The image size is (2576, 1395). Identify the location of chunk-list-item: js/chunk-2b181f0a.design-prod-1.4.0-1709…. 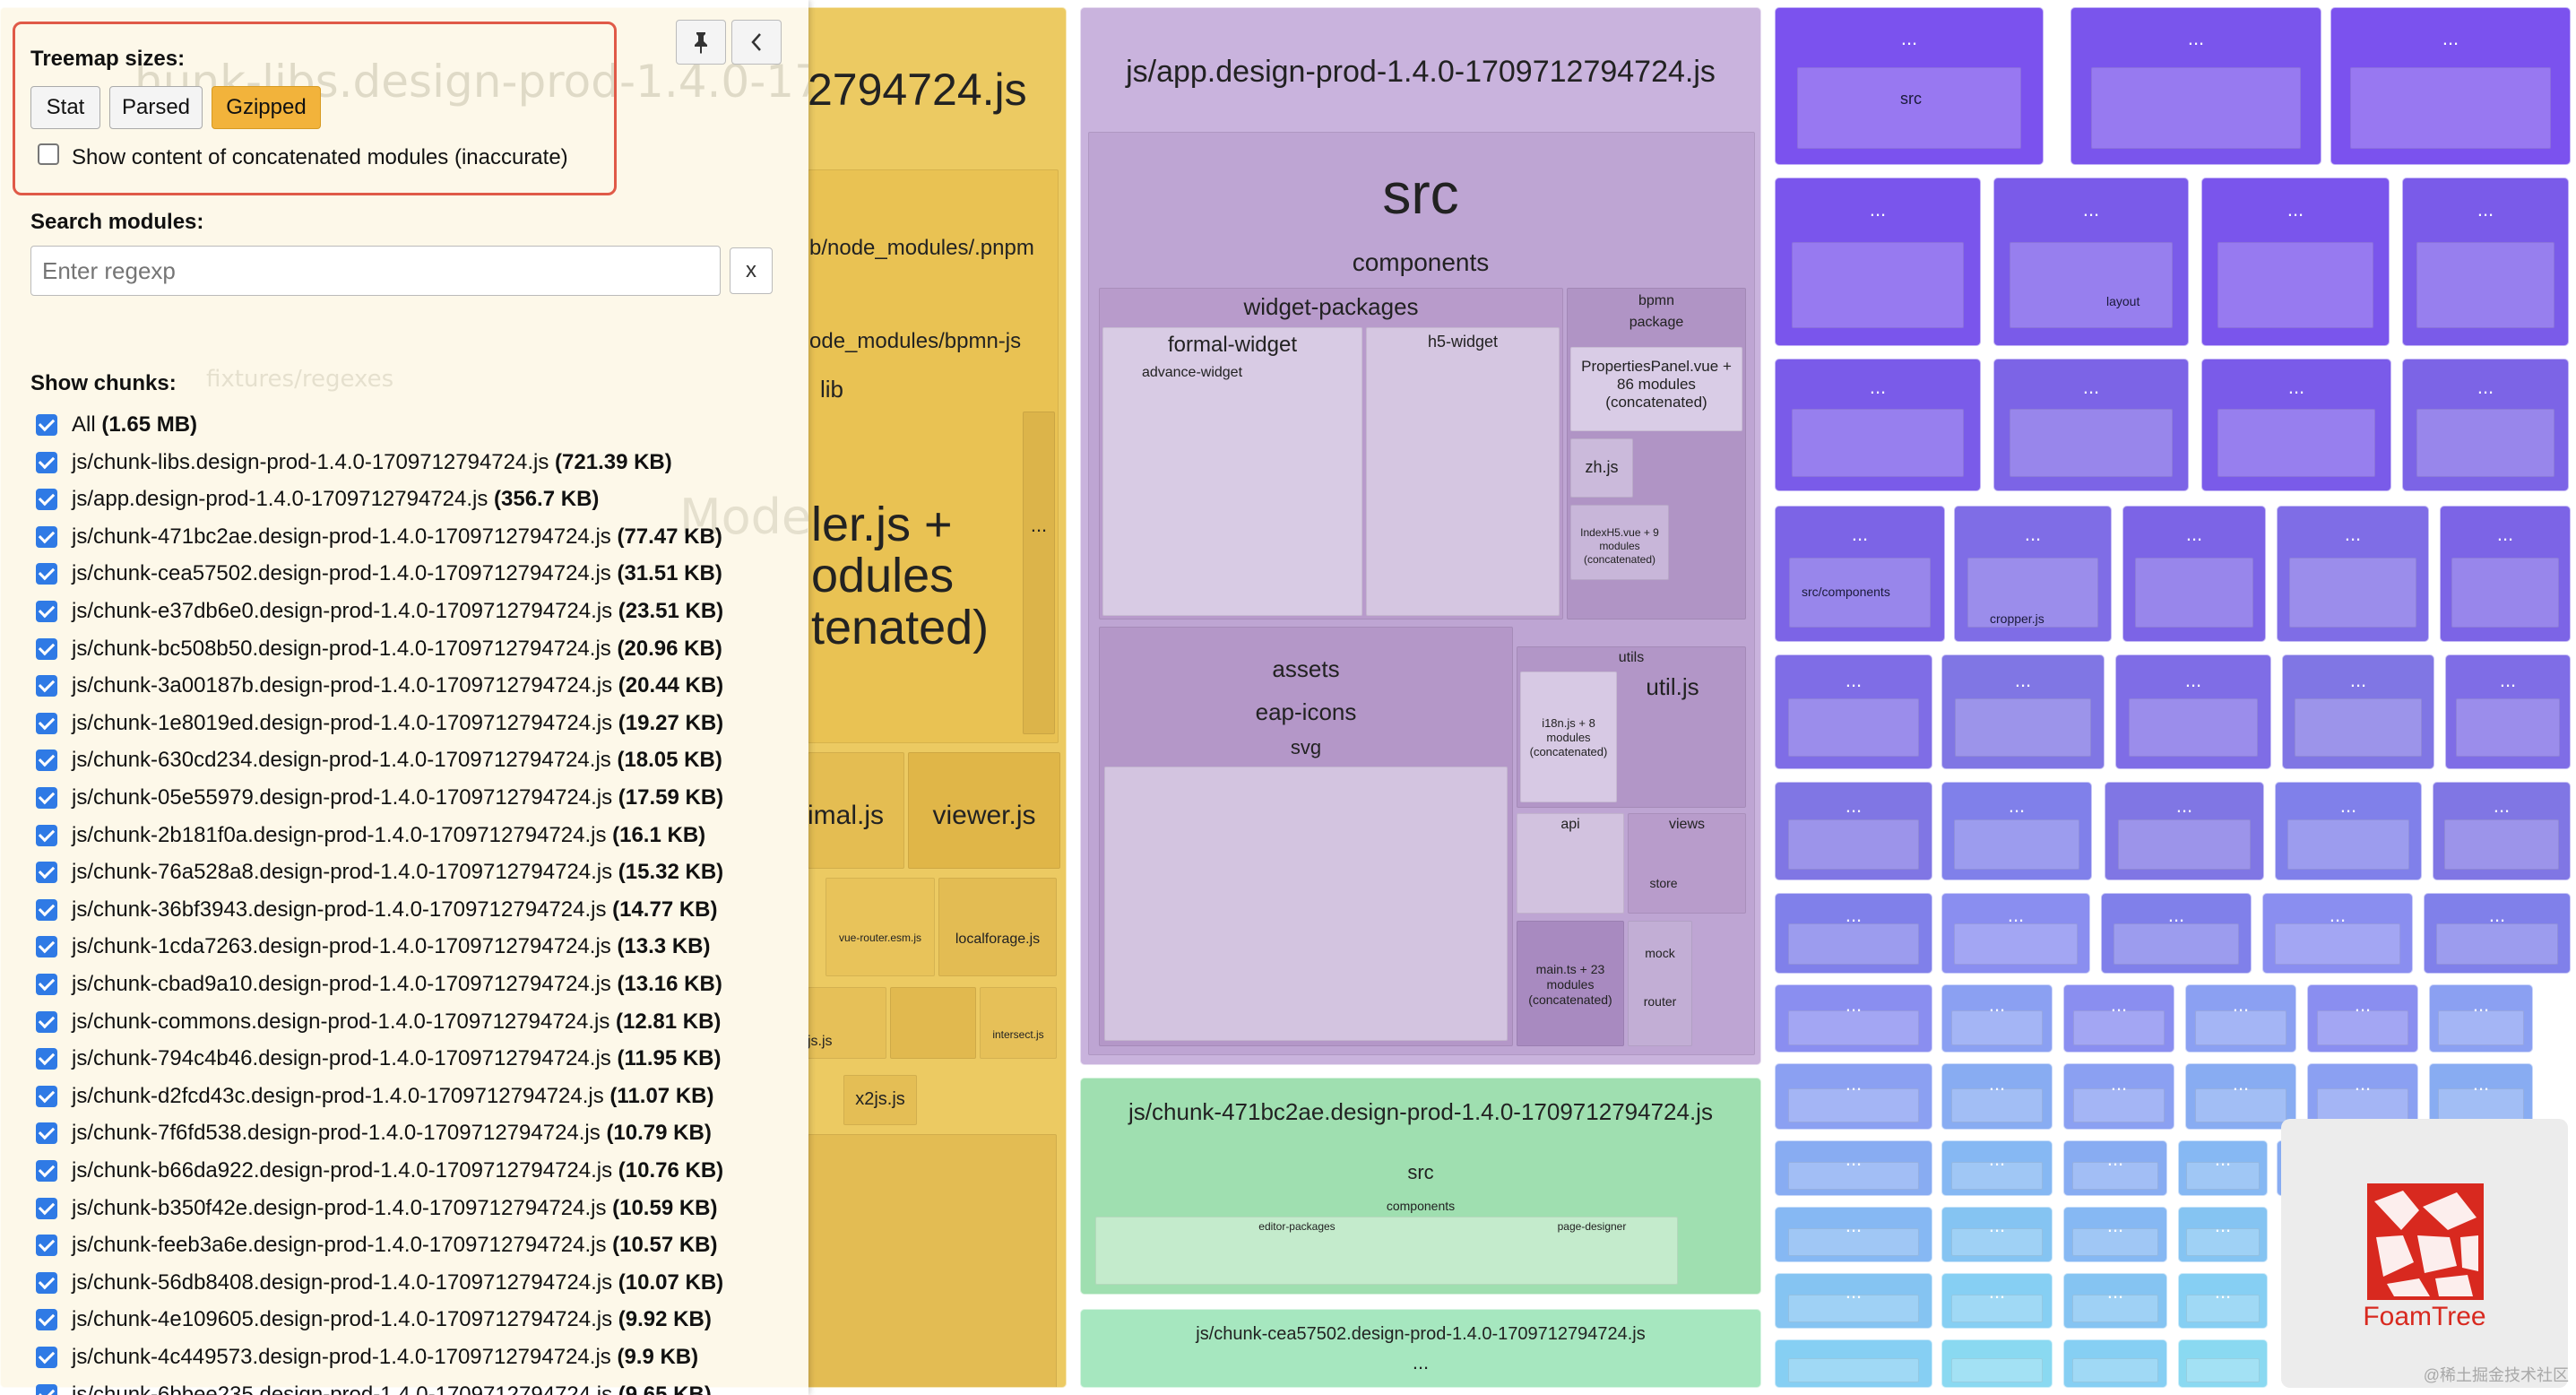
(417, 837).